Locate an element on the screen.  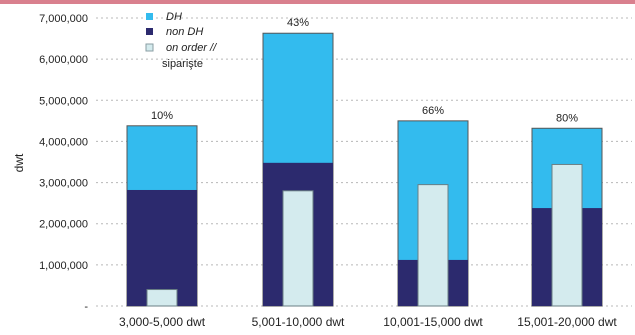
legend-label-line2: siparişte is located at coordinates (182, 64).